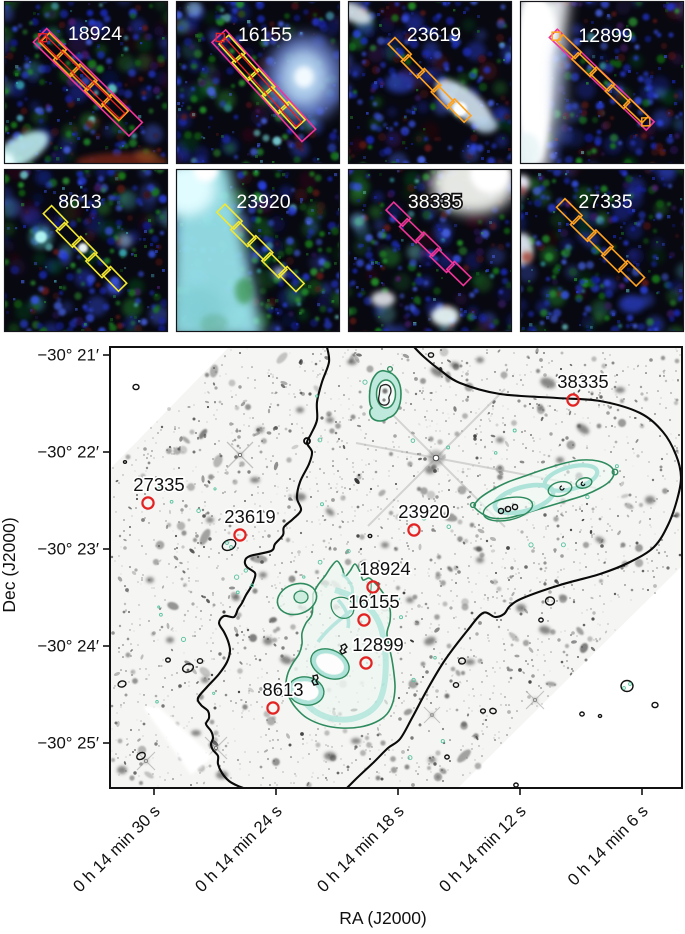 The width and height of the screenshot is (685, 934). Describe the element at coordinates (435, 202) in the screenshot. I see `svg-text: 38335` at that location.